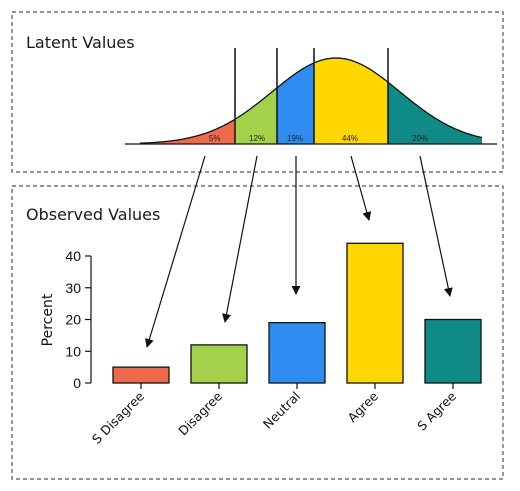  What do you see at coordinates (436, 226) in the screenshot?
I see `arrow-s-agree` at bounding box center [436, 226].